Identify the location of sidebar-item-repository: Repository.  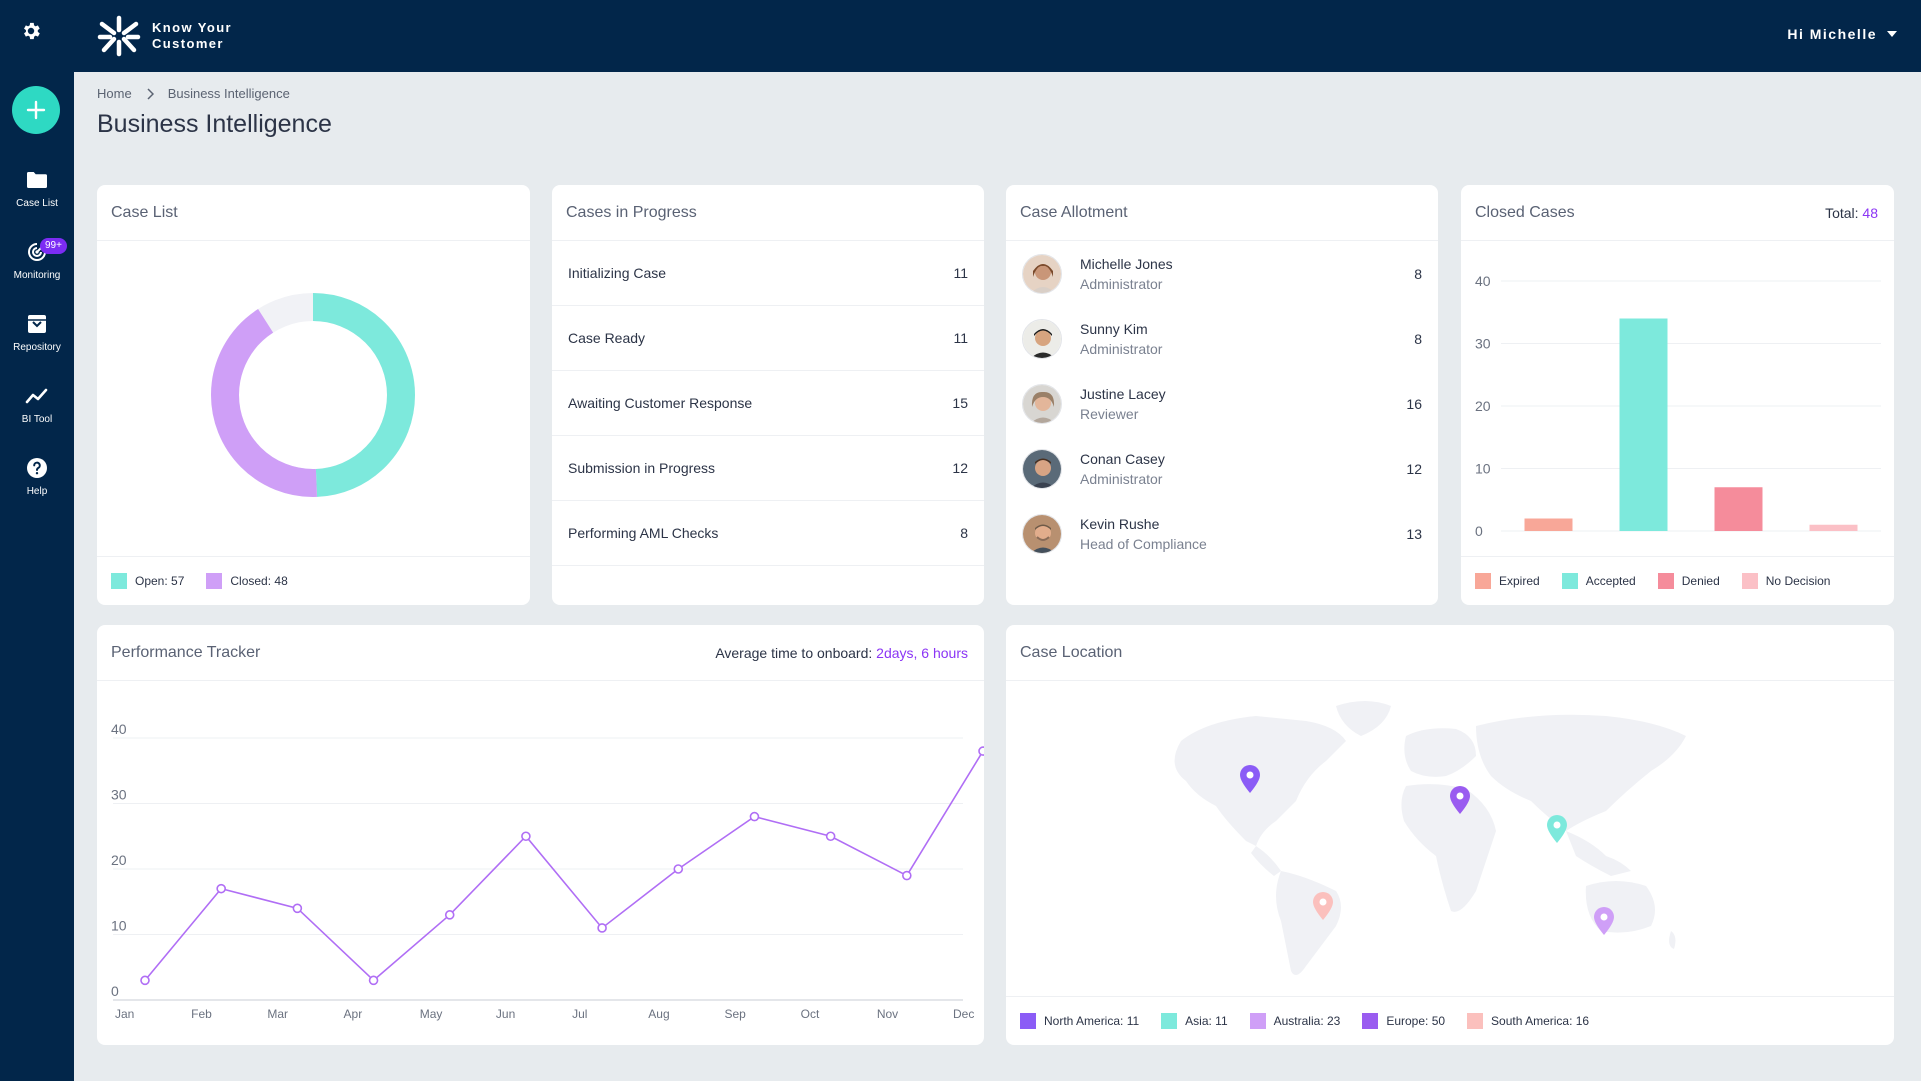
(37, 342).